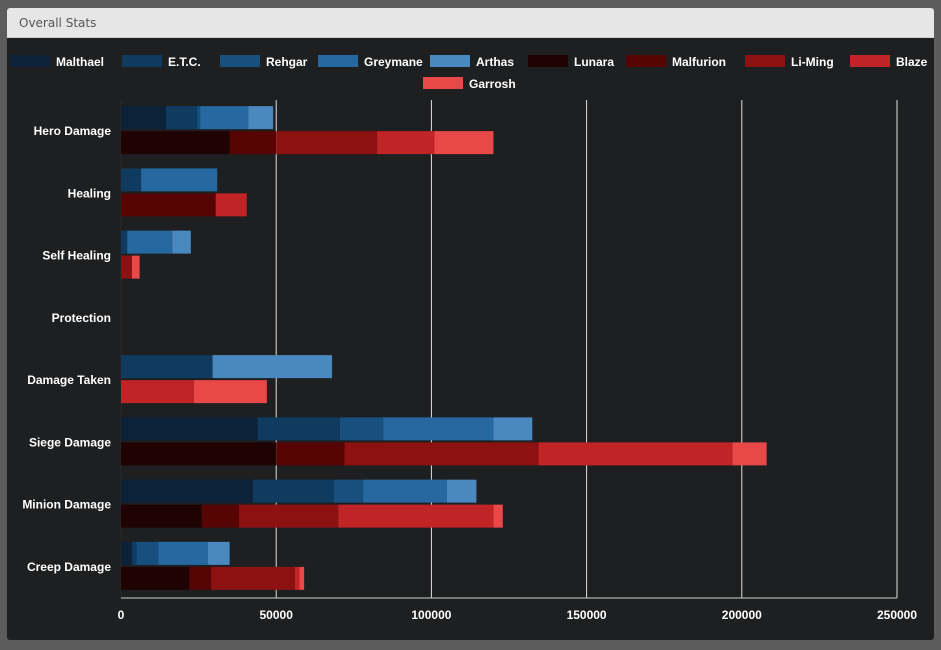 The width and height of the screenshot is (941, 650). Describe the element at coordinates (812, 62) in the screenshot. I see `legend-label-li-ming: Li-Ming` at that location.